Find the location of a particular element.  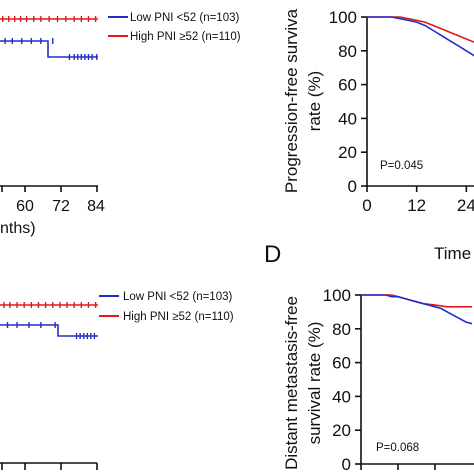

bottom-right-y-tick-label-0: 0 is located at coordinates (346, 464).